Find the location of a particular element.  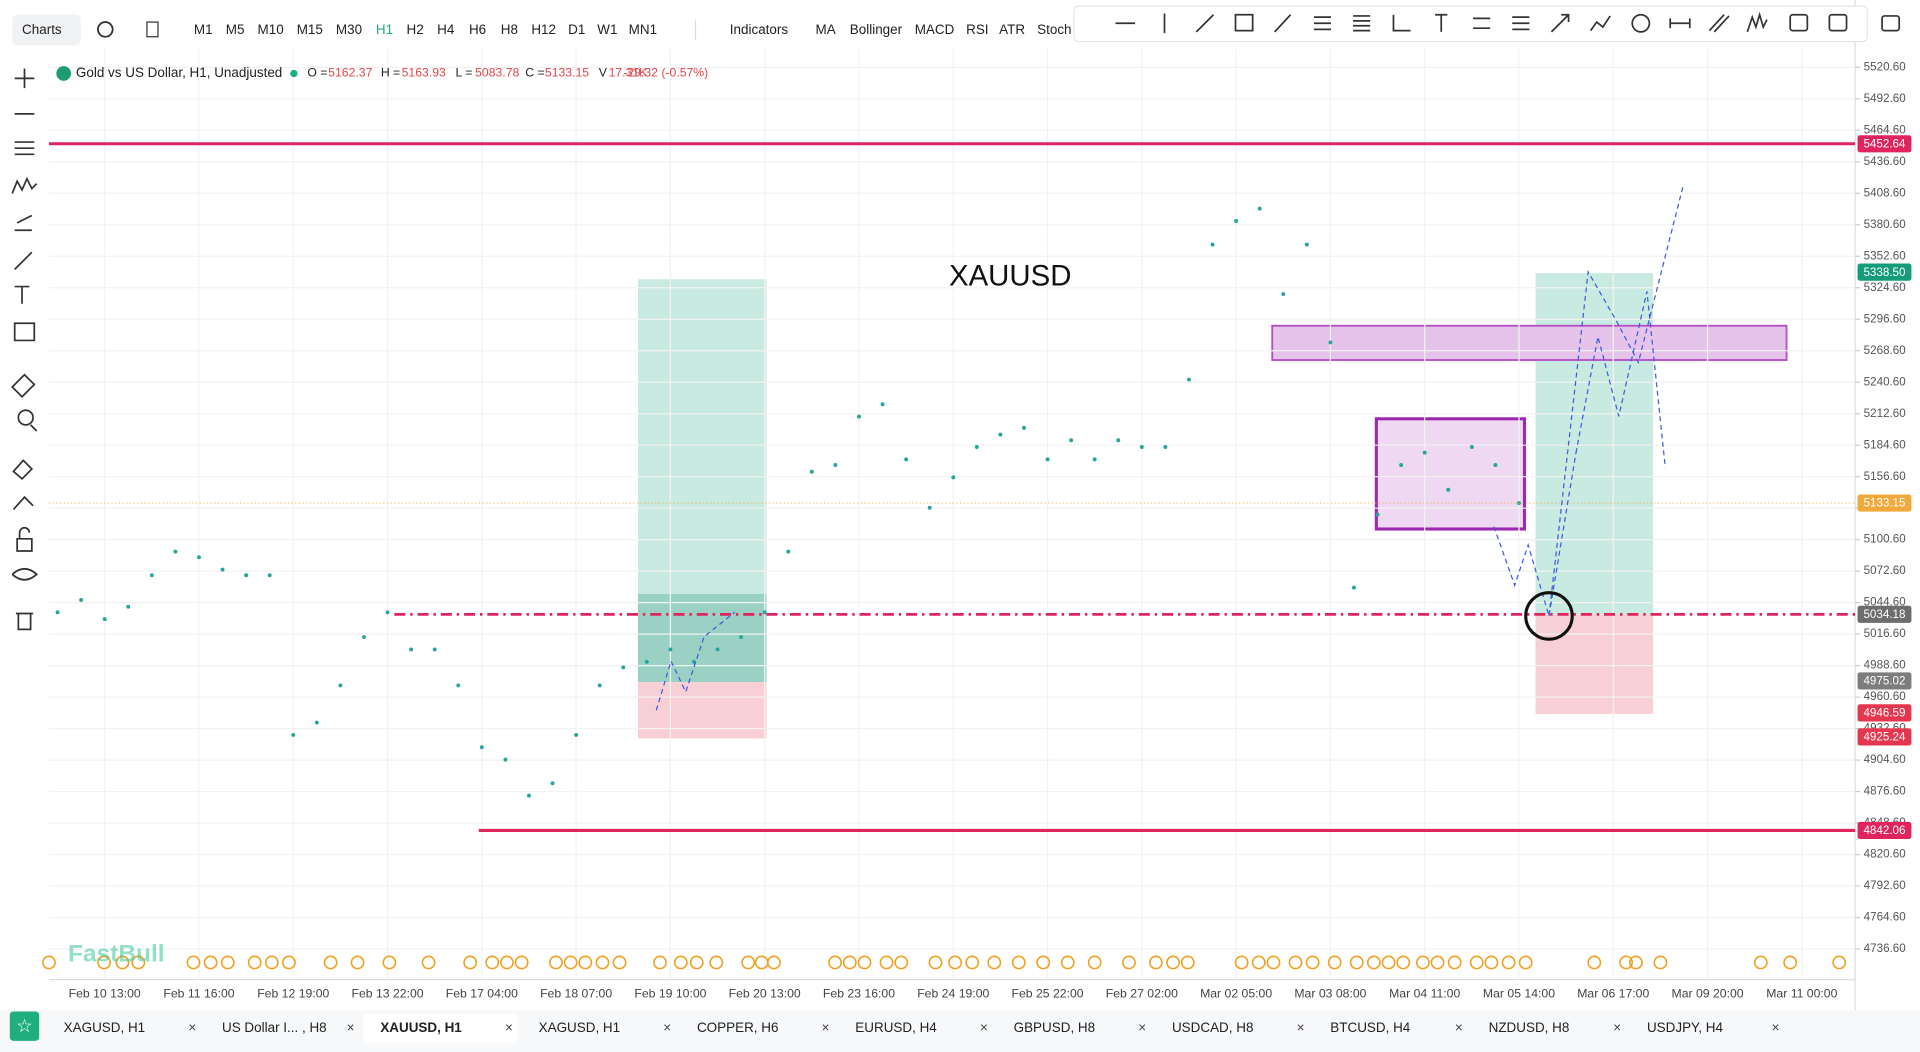

tab-label: EURUSD, H4 is located at coordinates (896, 1027).